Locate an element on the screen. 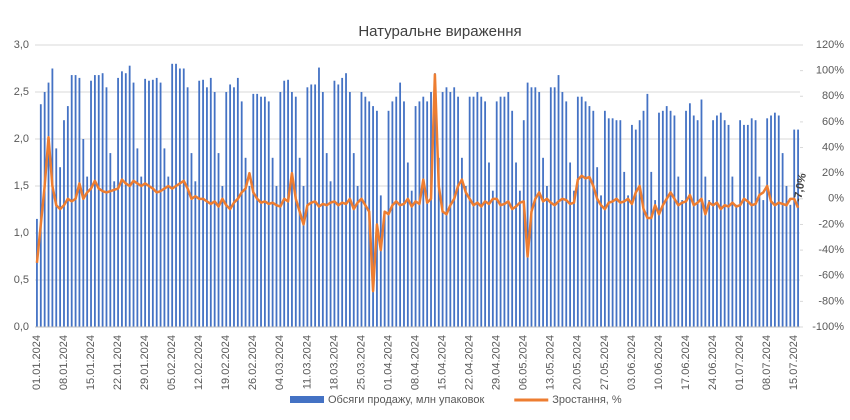  y2-tick-label: 40% is located at coordinates (833, 147).